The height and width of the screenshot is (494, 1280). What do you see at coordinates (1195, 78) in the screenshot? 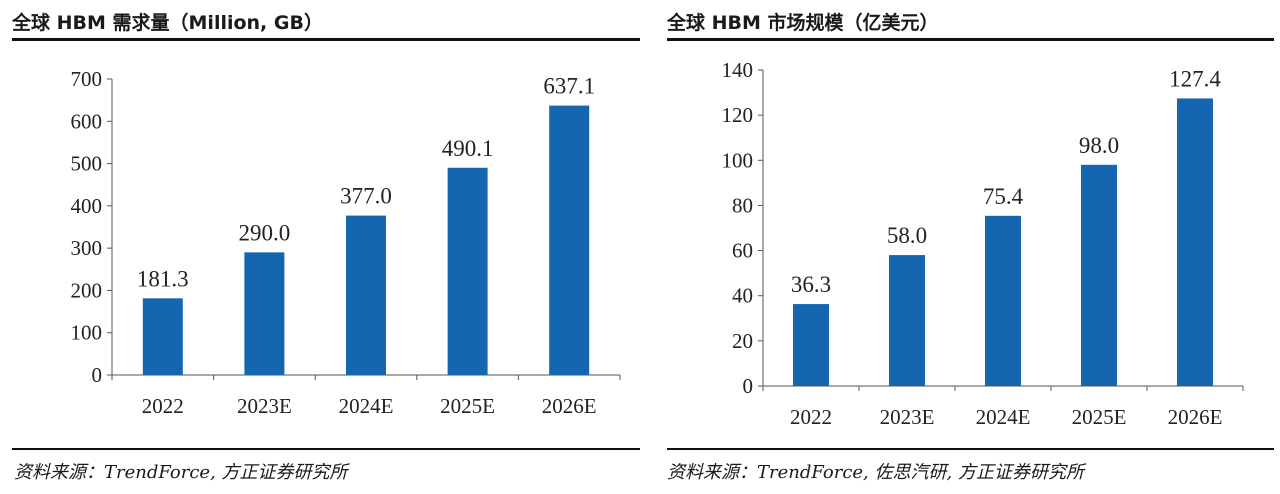
I see `data-label: 127.4` at bounding box center [1195, 78].